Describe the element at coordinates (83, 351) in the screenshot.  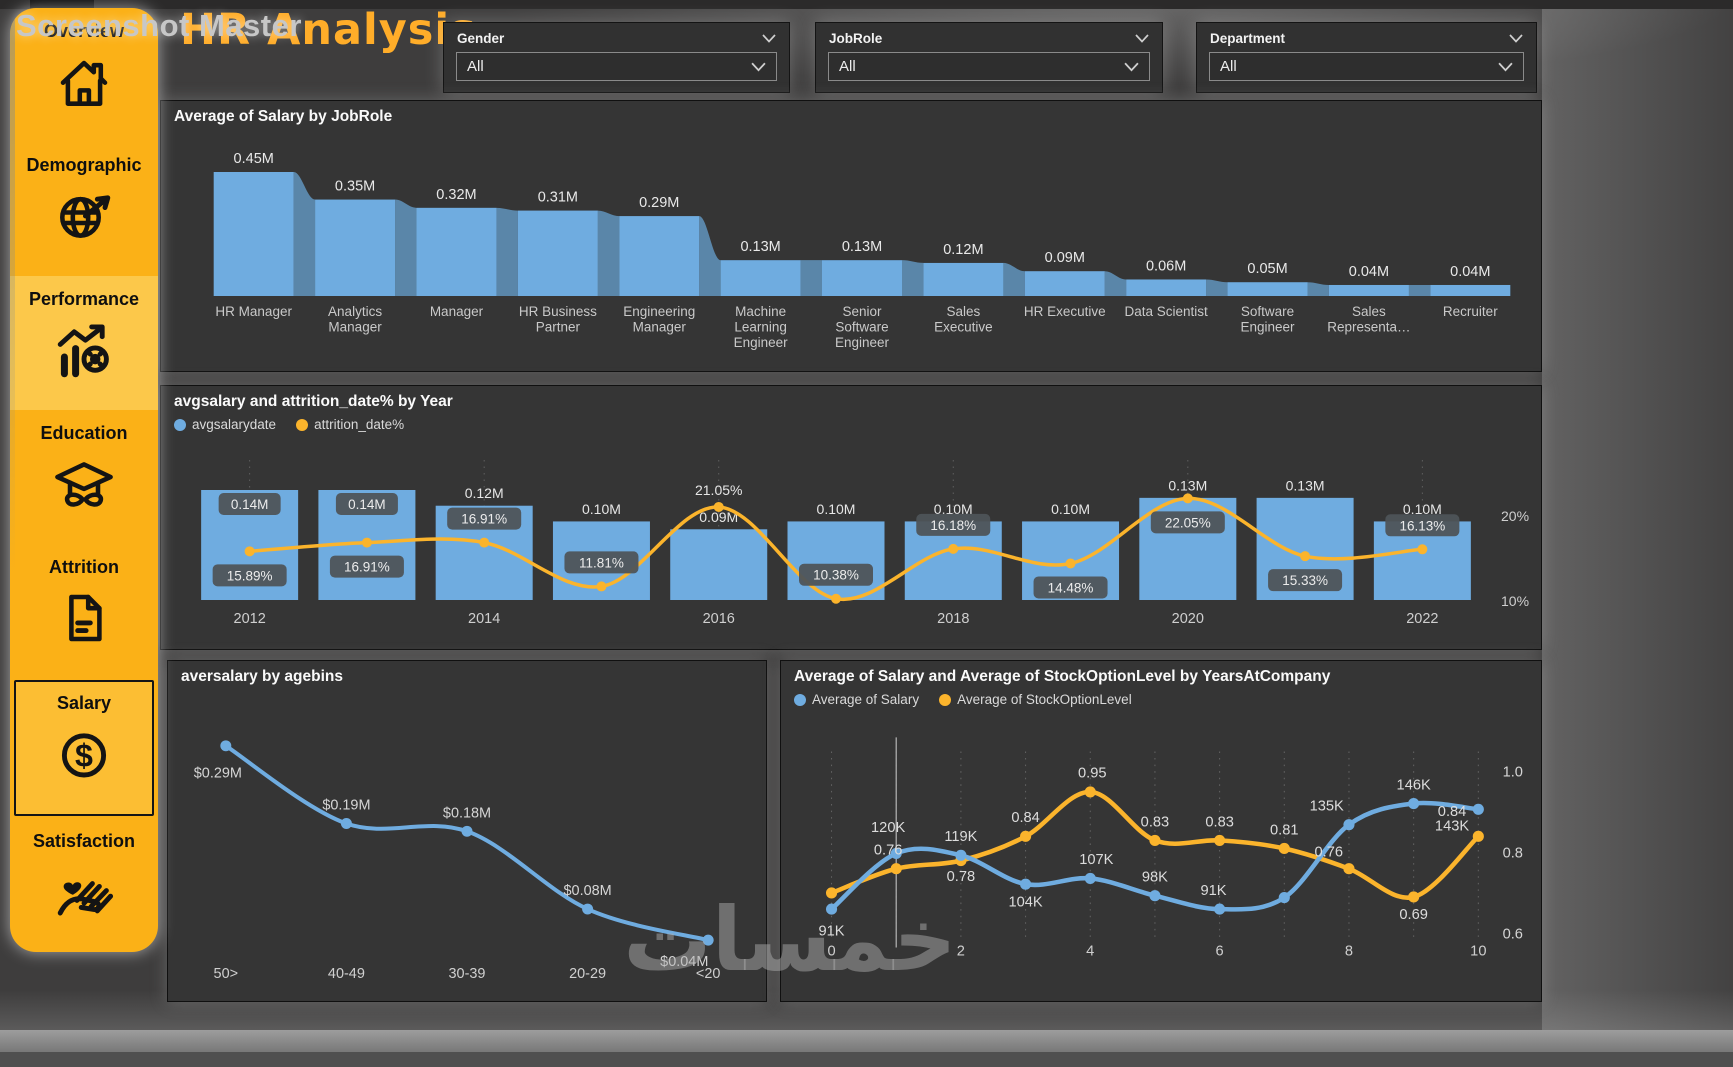
I see `chart-target-icon` at that location.